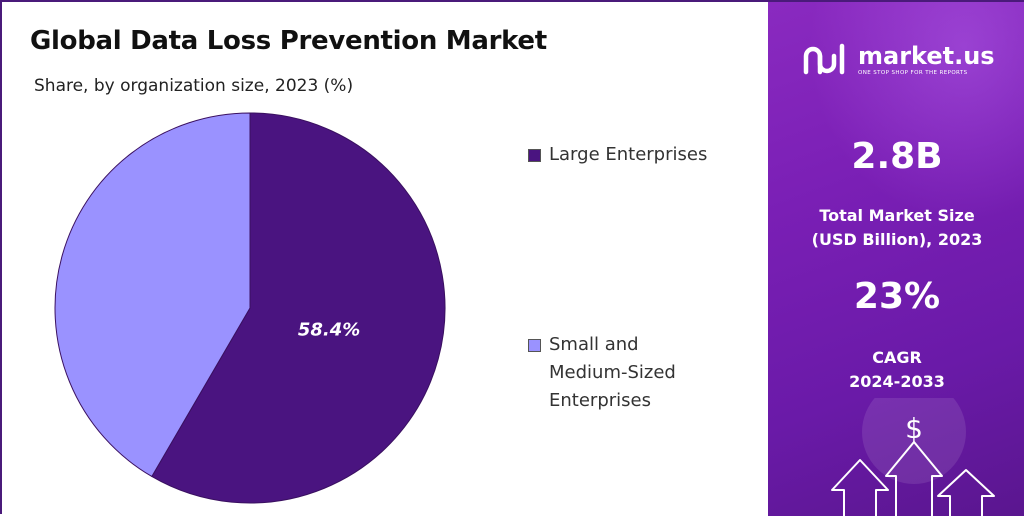 The image size is (1024, 516). Describe the element at coordinates (329, 329) in the screenshot. I see `pie-data-label-large-enterprises: 58.4%` at that location.